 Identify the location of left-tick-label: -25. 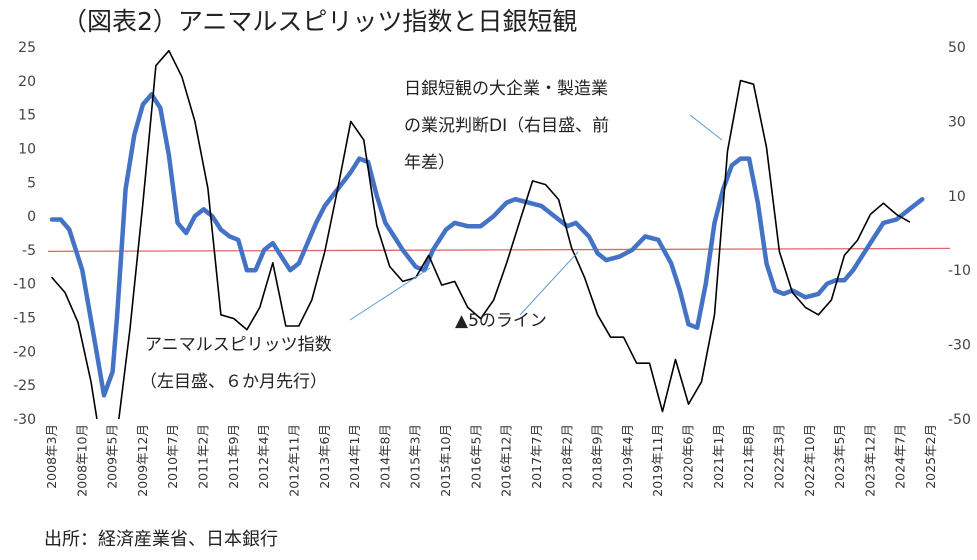
(24, 386).